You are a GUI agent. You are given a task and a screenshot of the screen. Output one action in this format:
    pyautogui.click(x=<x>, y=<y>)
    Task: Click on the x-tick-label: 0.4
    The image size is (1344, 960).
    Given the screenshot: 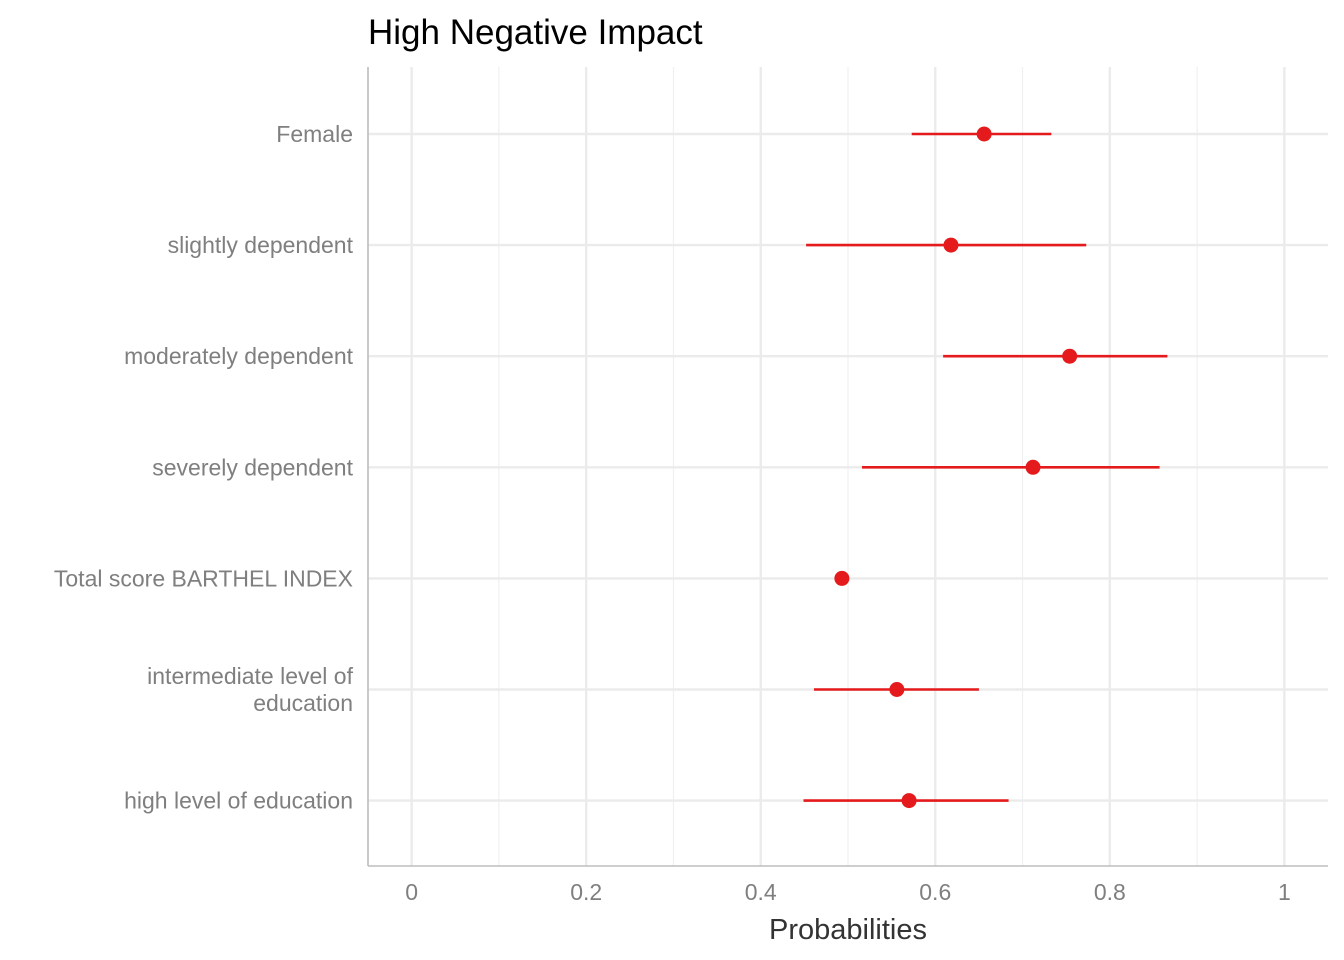 What is the action you would take?
    pyautogui.click(x=761, y=892)
    